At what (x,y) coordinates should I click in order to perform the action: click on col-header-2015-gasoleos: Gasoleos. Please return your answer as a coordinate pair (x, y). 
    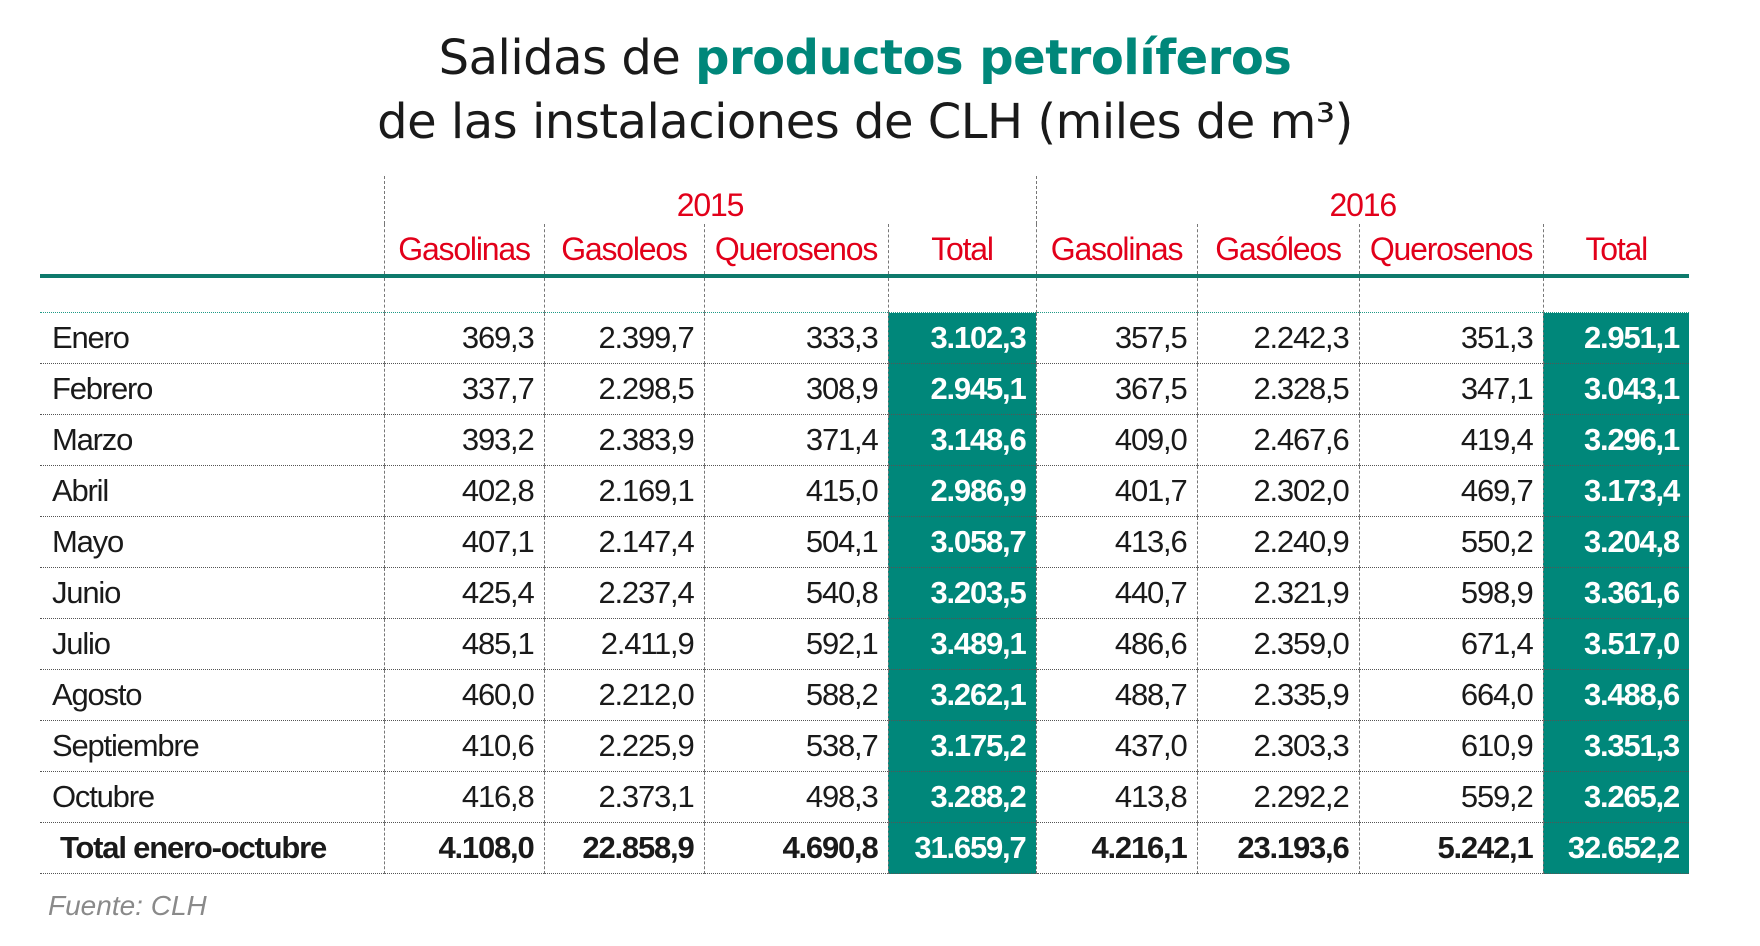
    Looking at the image, I should click on (623, 251).